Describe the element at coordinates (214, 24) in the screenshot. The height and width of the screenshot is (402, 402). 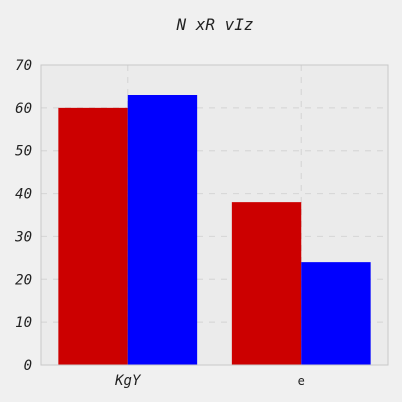
I see `chart-title: N xR vIz` at that location.